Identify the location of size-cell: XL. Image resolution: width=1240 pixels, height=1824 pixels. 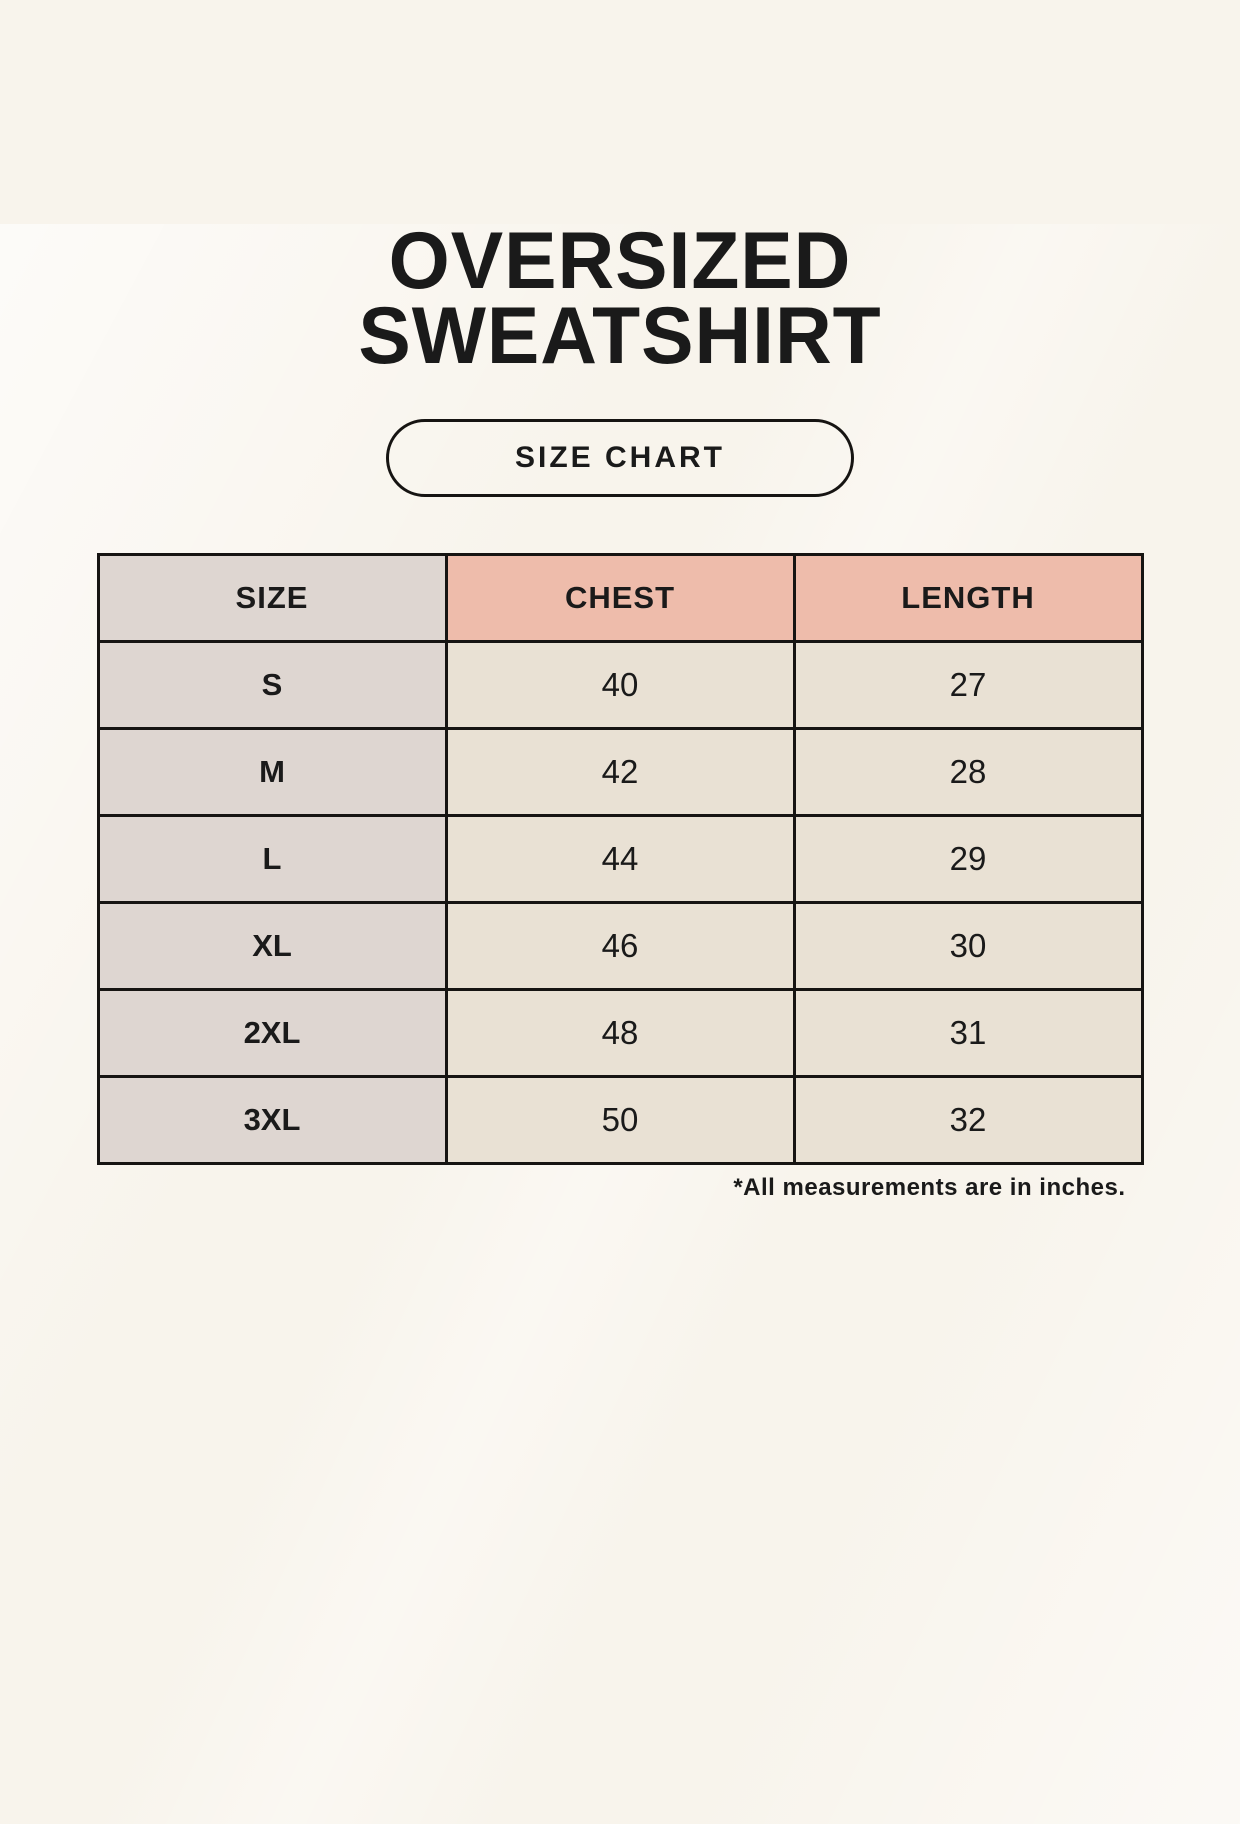
(272, 945).